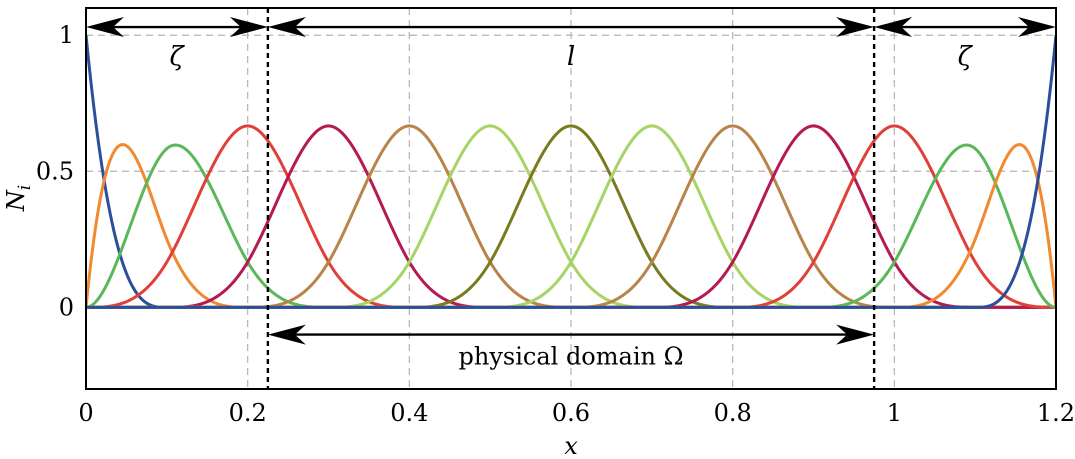 This screenshot has width=1075, height=459. Describe the element at coordinates (966, 57) in the screenshot. I see `annotation-zeta-right: ζ` at that location.